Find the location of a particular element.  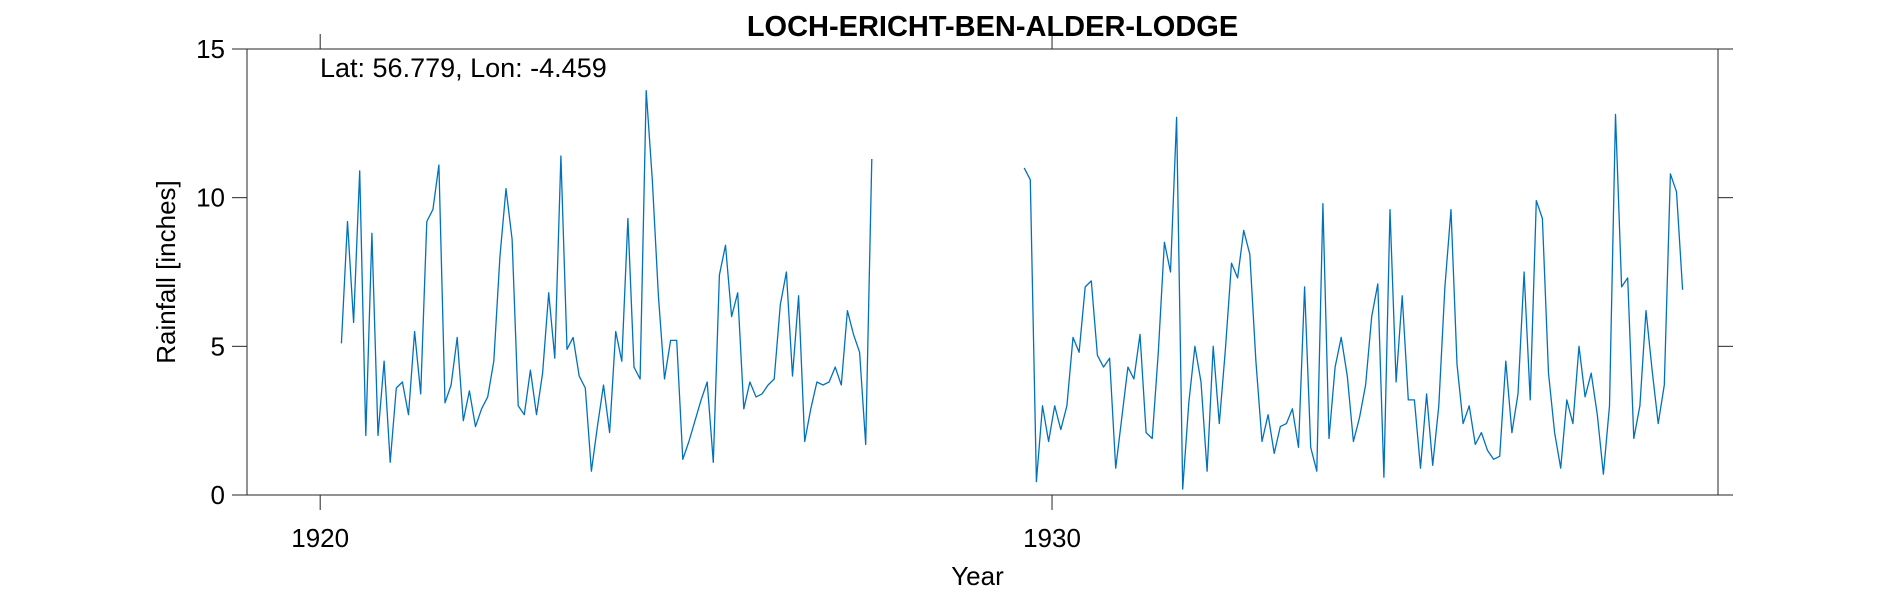

y-tick-label: 15 is located at coordinates (210, 49).